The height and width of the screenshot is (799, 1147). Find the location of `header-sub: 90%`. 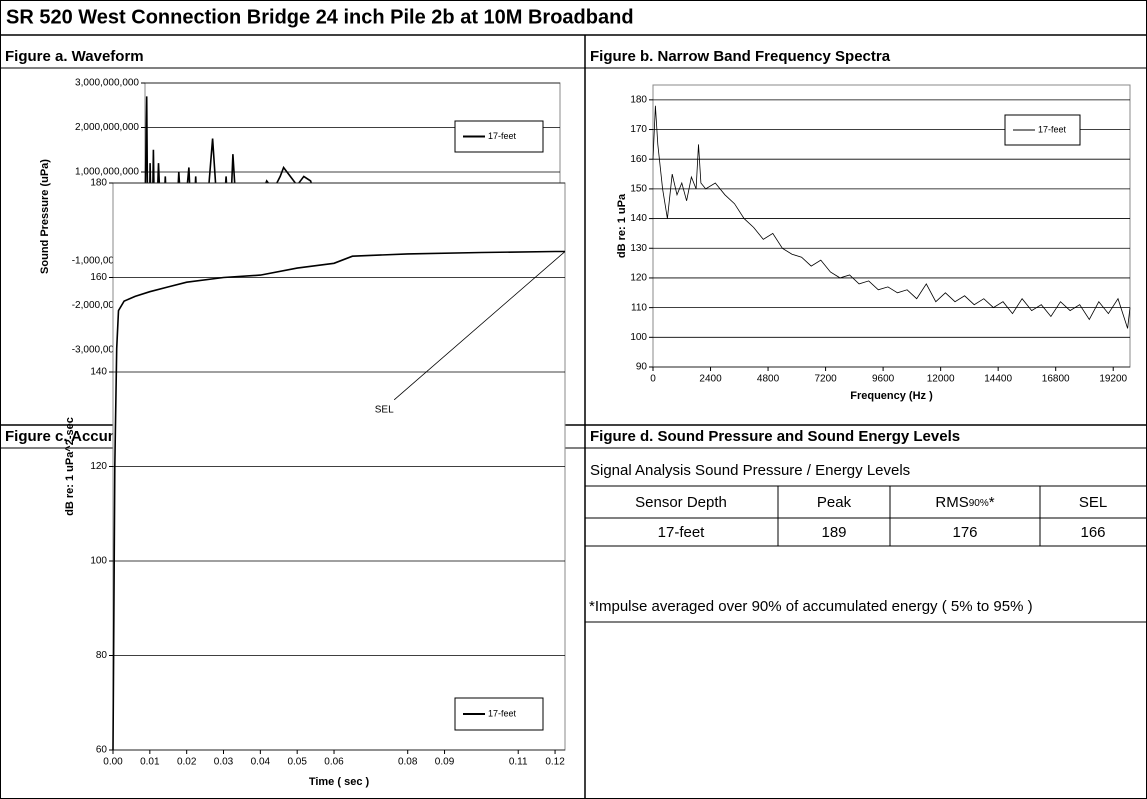

header-sub: 90% is located at coordinates (979, 503).